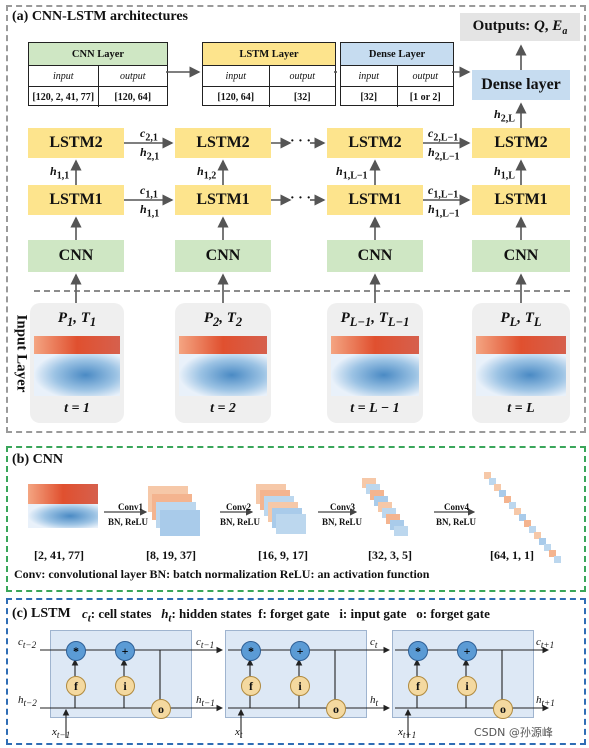 The height and width of the screenshot is (748, 589). I want to click on multiply-op-2: *, so click(251, 651).